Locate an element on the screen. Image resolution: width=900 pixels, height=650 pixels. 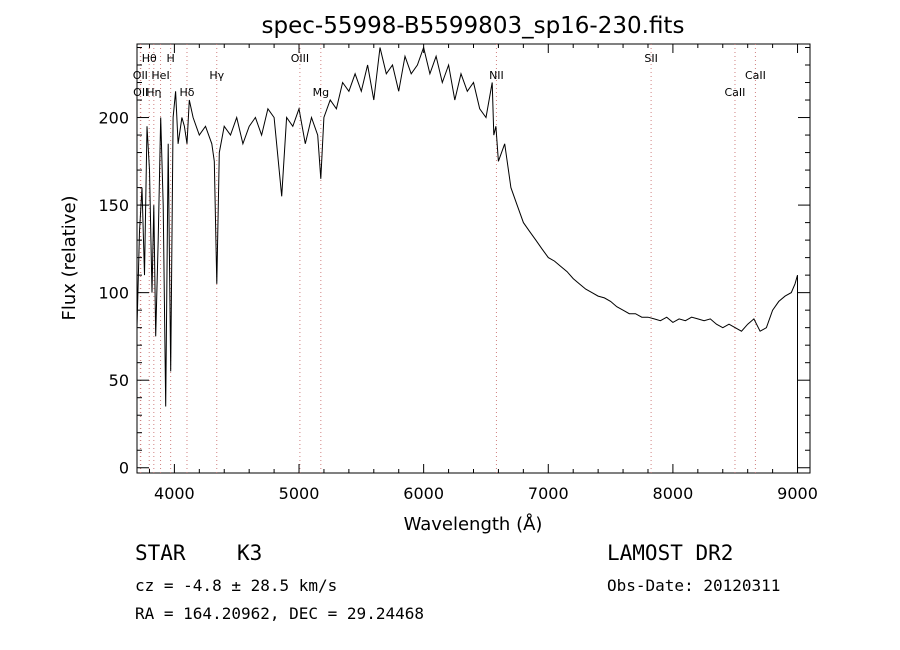
line-label-1: H is located at coordinates (171, 58).